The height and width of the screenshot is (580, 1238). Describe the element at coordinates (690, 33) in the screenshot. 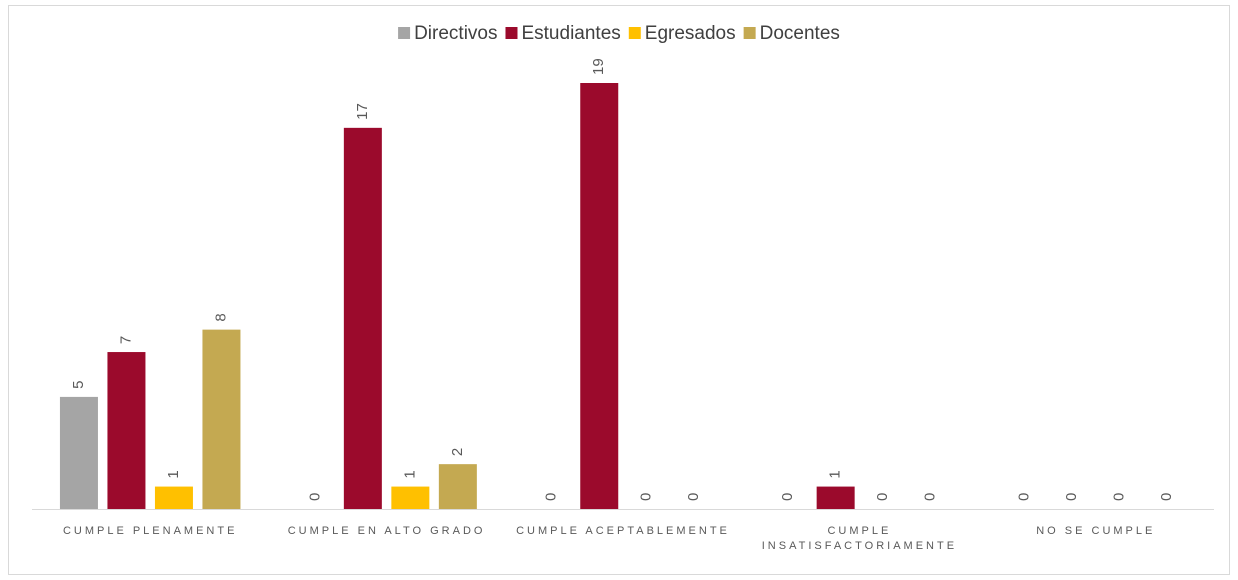

I see `legend-label: Egresados` at that location.